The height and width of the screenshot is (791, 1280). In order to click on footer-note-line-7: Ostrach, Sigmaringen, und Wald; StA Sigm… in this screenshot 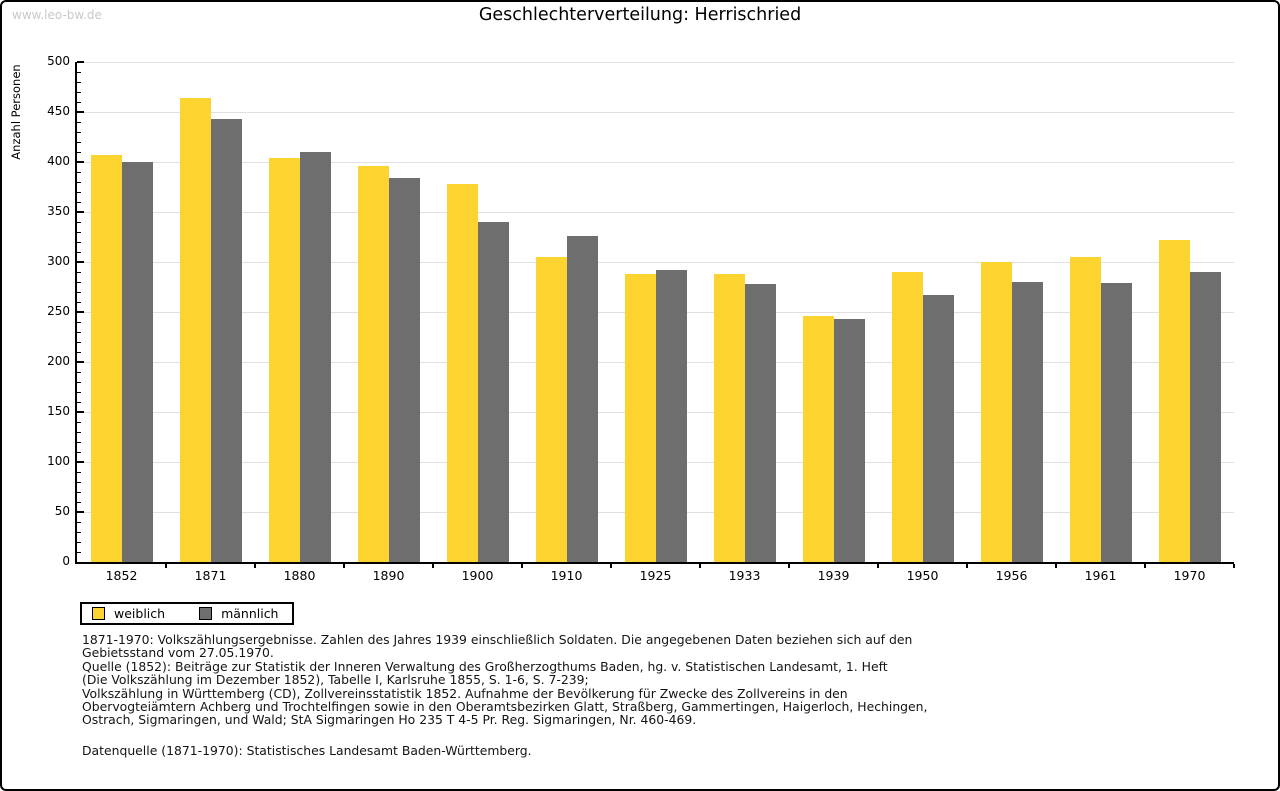, I will do `click(389, 720)`.